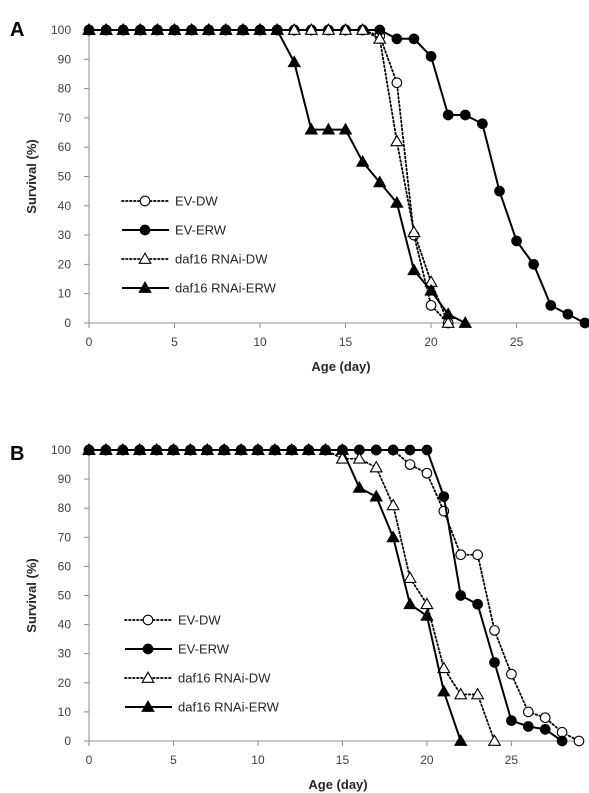  I want to click on x-axis-title: Age (day), so click(337, 784).